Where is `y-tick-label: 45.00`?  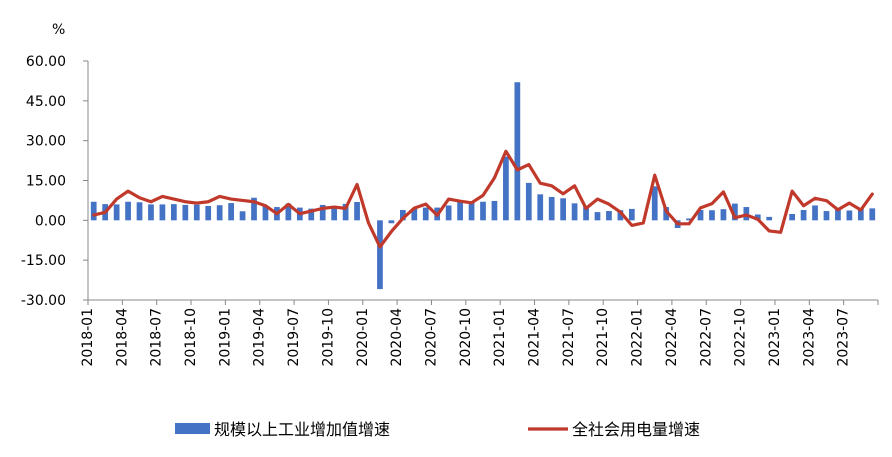
y-tick-label: 45.00 is located at coordinates (46, 102).